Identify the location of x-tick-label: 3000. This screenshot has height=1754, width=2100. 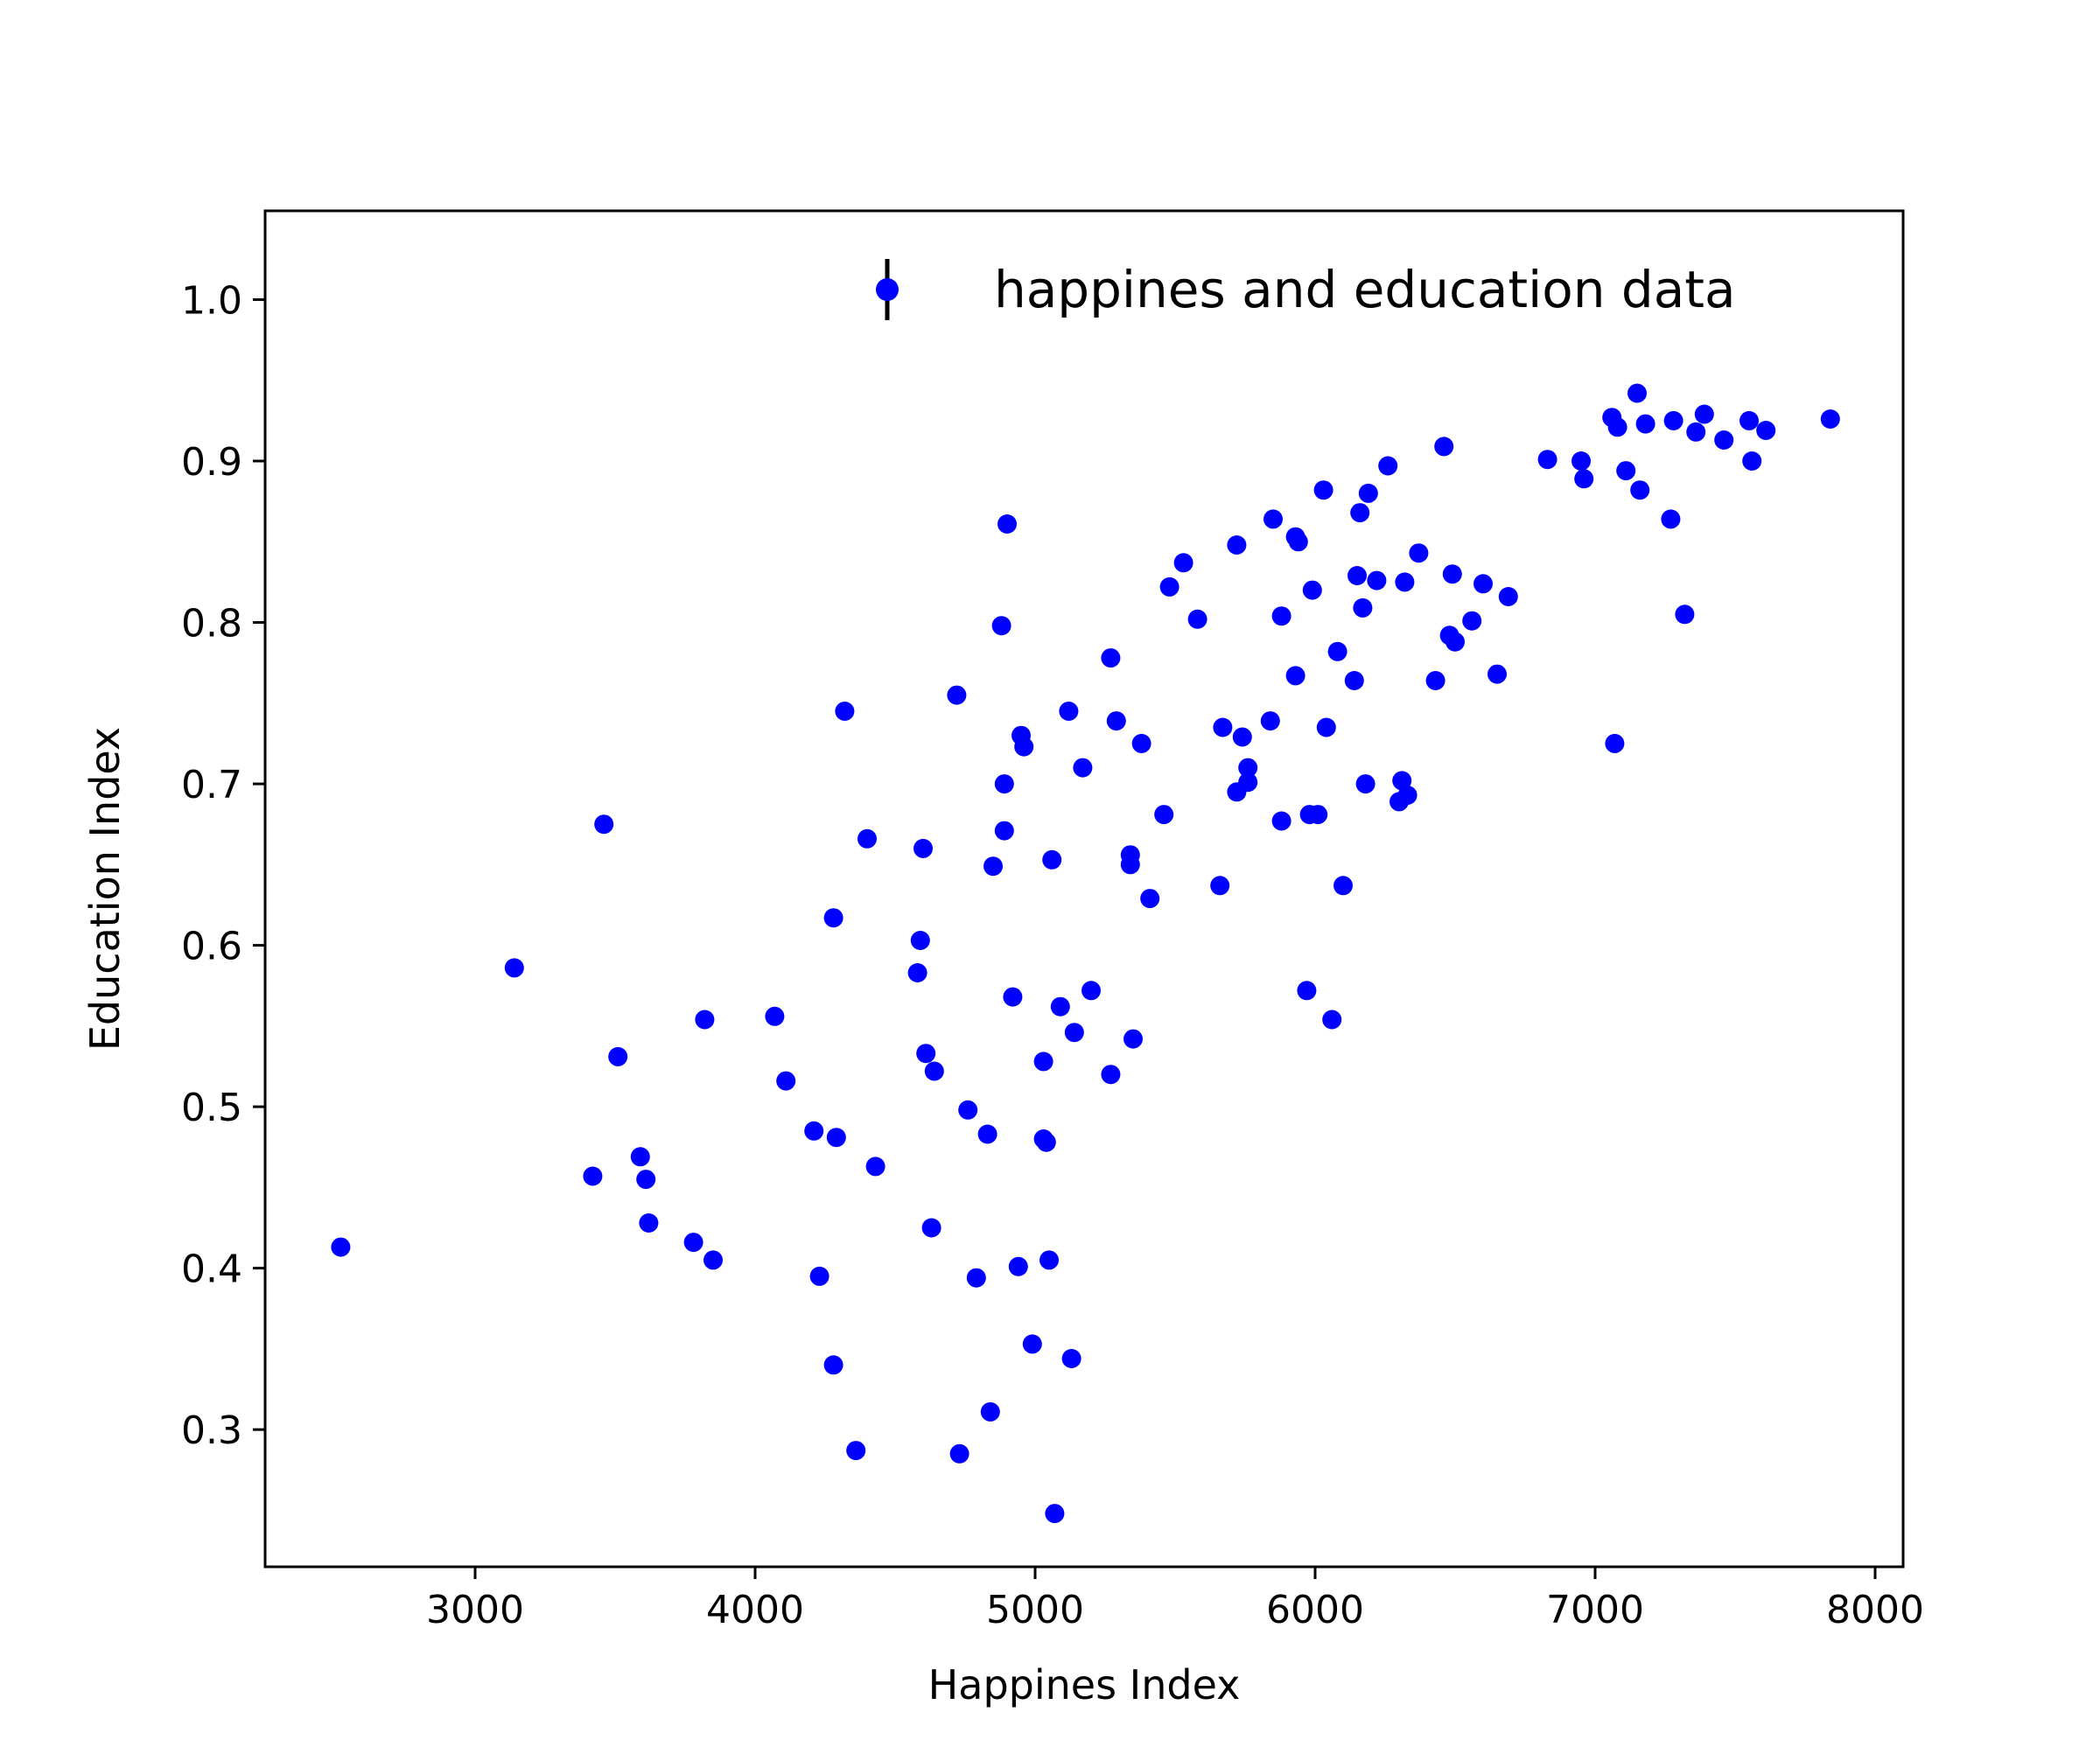
(475, 1610).